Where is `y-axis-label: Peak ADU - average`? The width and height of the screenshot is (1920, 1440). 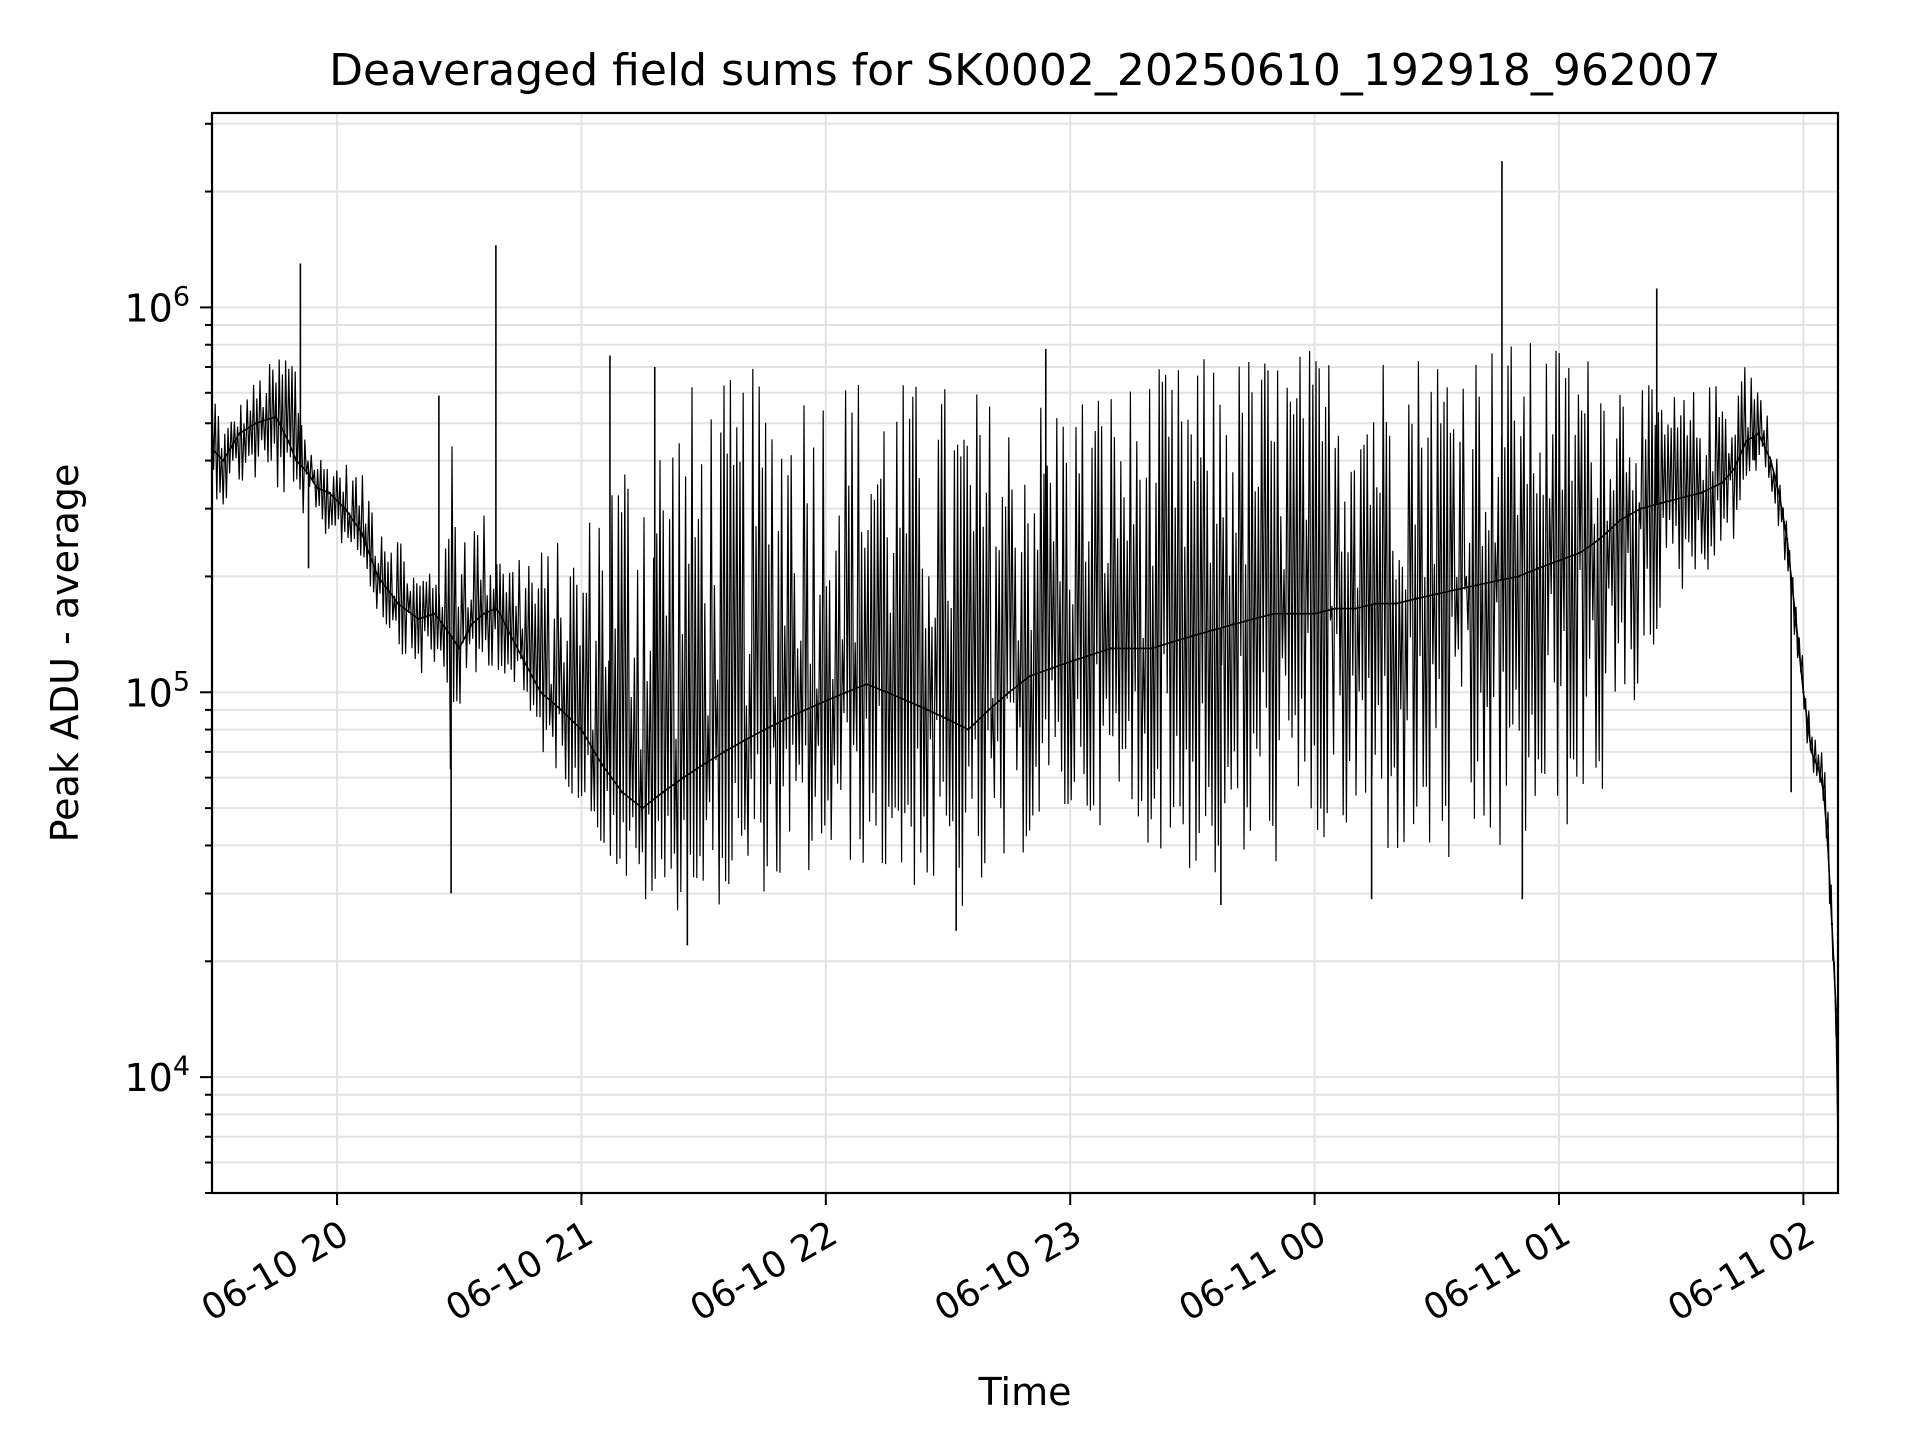 y-axis-label: Peak ADU - average is located at coordinates (65, 653).